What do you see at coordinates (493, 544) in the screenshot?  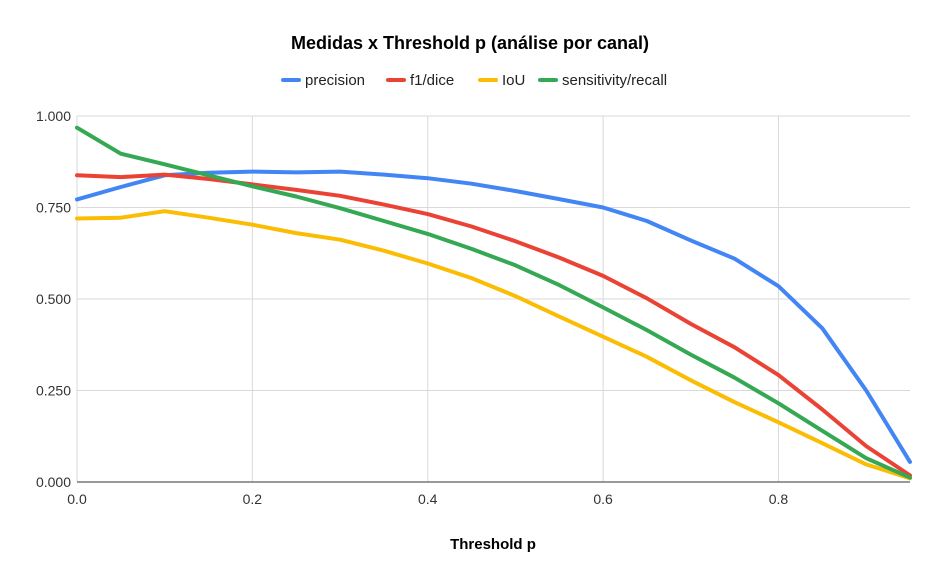 I see `x-axis-title: Threshold p` at bounding box center [493, 544].